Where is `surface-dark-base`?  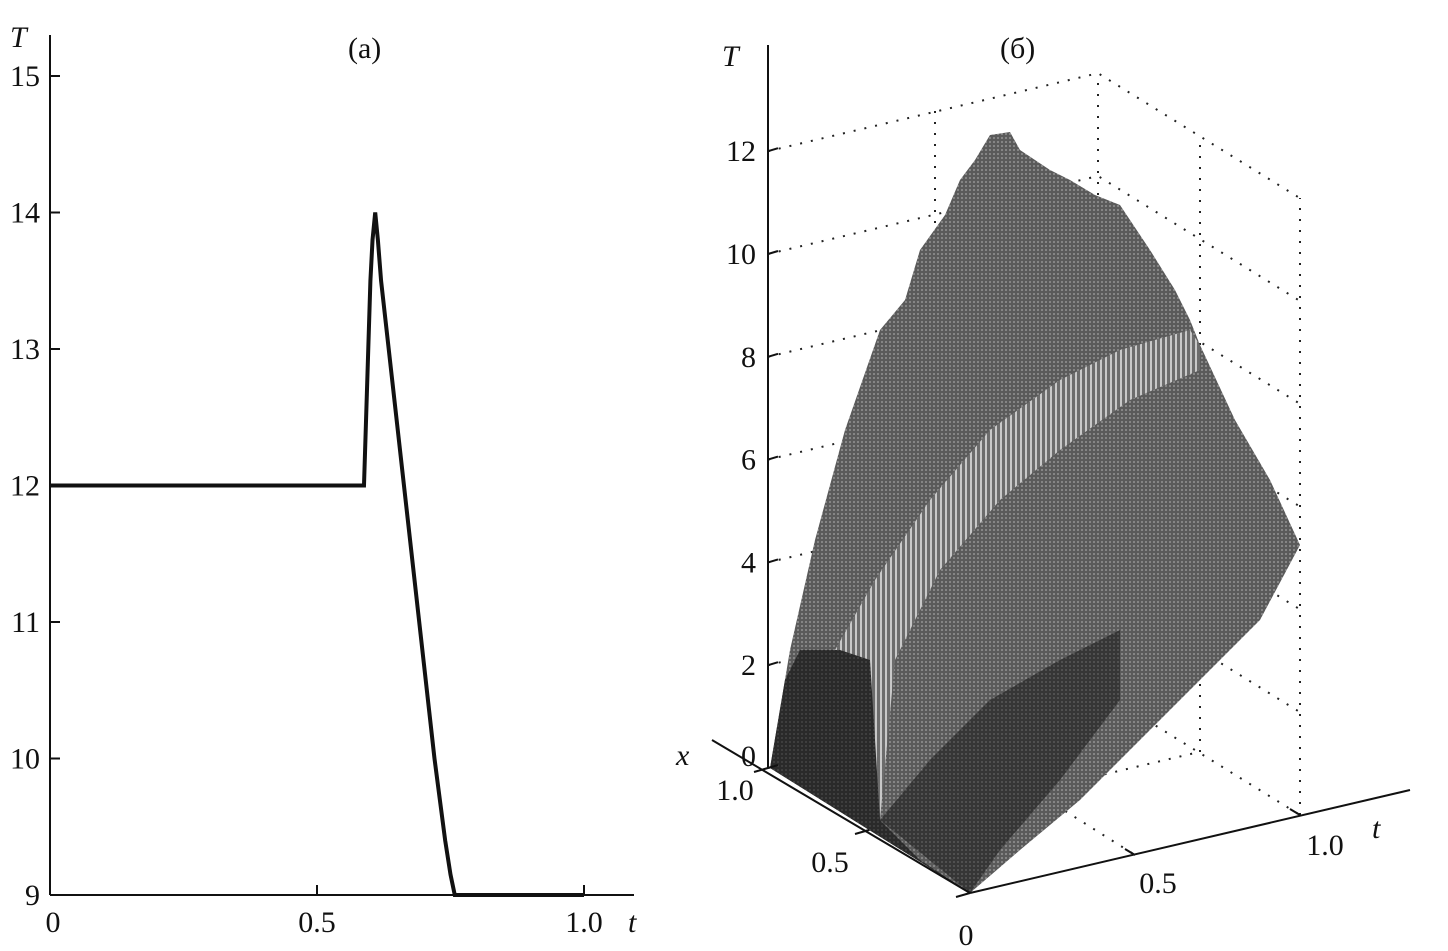
surface-dark-base is located at coordinates (870, 771).